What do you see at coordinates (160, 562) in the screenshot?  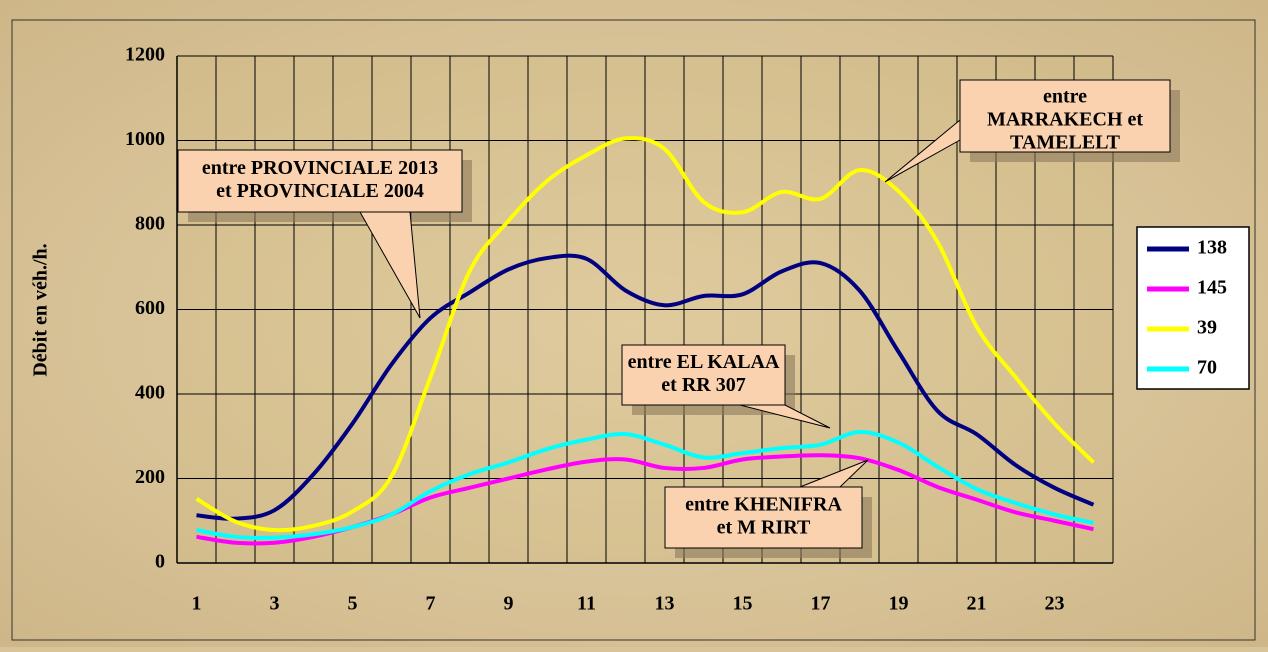 I see `y-tick-label: 0` at bounding box center [160, 562].